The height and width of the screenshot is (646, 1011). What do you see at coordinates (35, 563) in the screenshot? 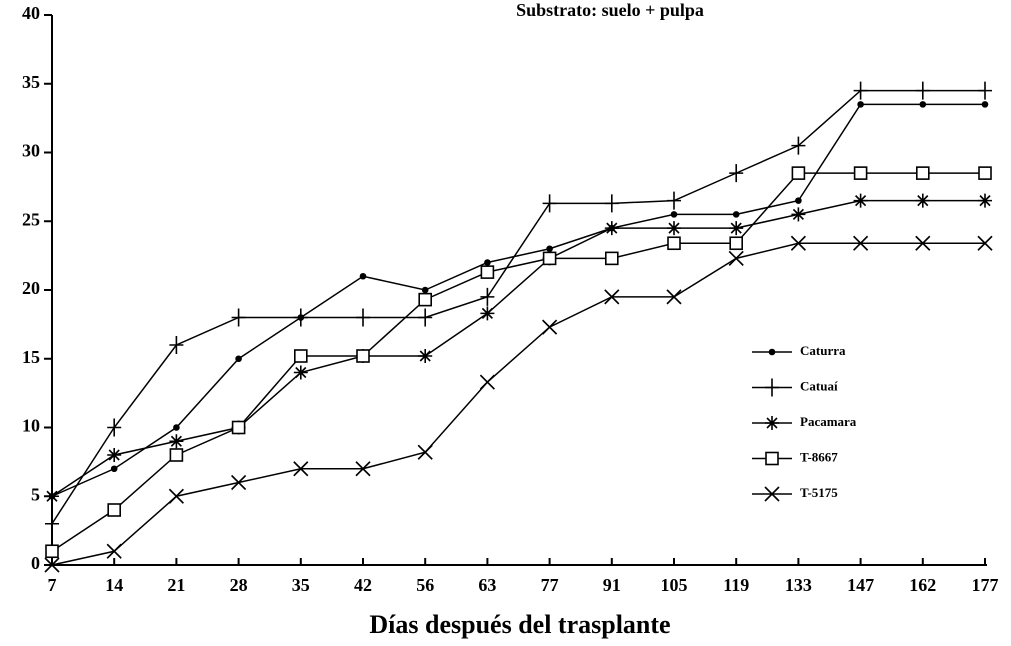
I see `y-tick-label: 0` at bounding box center [35, 563].